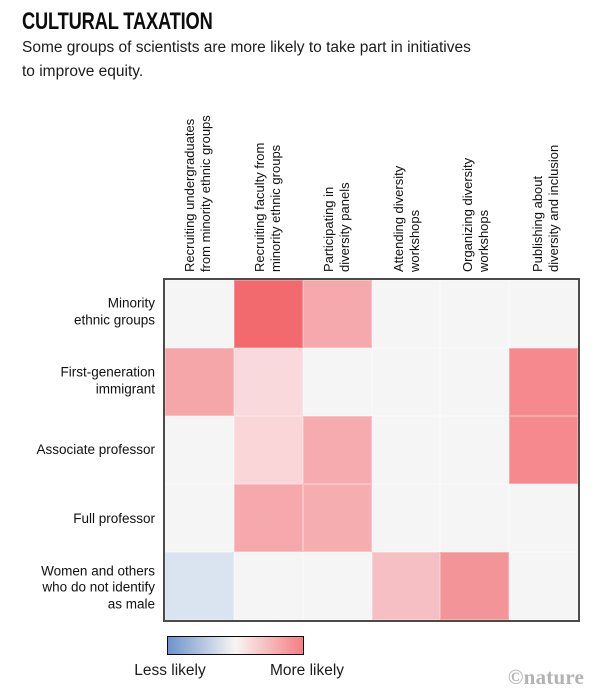 This screenshot has height=700, width=600. What do you see at coordinates (545, 677) in the screenshot?
I see `nature-logo: ©nature` at bounding box center [545, 677].